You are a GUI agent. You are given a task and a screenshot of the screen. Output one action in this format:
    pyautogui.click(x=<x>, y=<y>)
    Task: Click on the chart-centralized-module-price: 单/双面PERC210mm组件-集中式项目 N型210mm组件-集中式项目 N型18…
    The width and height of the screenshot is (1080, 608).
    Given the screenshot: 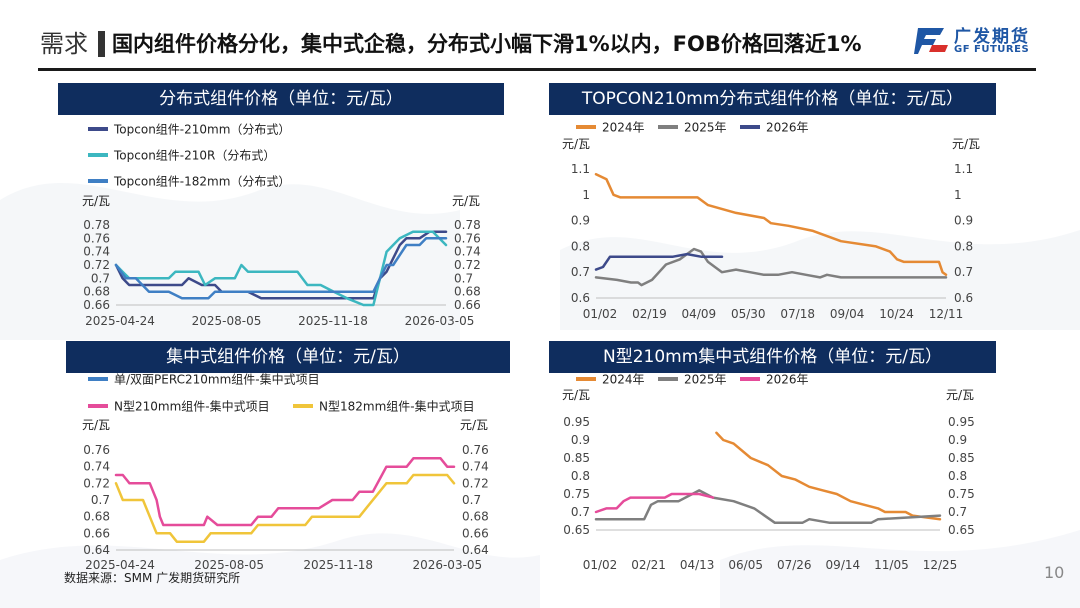 What is the action you would take?
    pyautogui.click(x=285, y=472)
    